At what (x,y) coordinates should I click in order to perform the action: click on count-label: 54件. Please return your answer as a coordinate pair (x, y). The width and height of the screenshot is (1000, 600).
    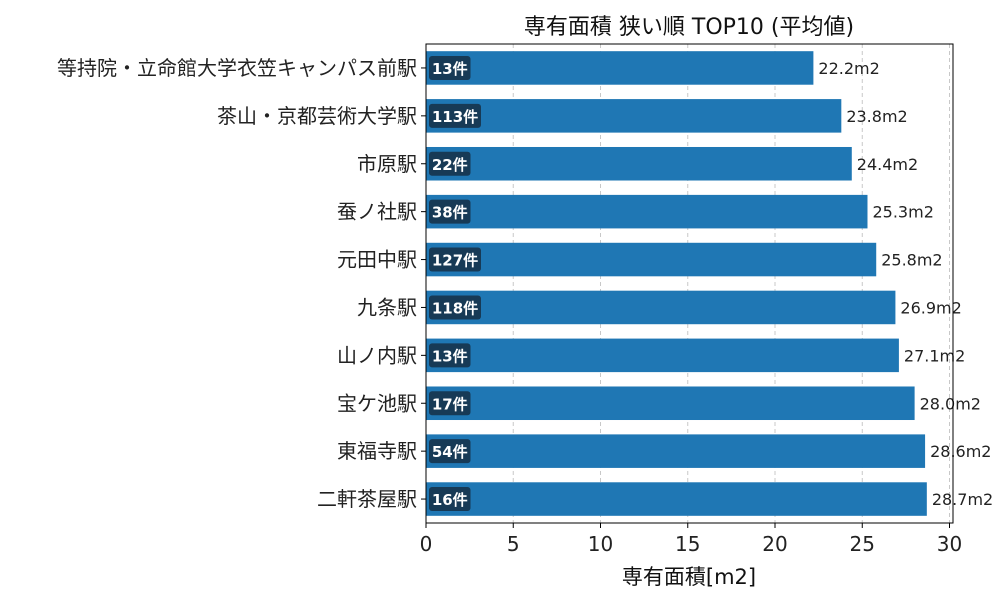
    Looking at the image, I should click on (450, 452).